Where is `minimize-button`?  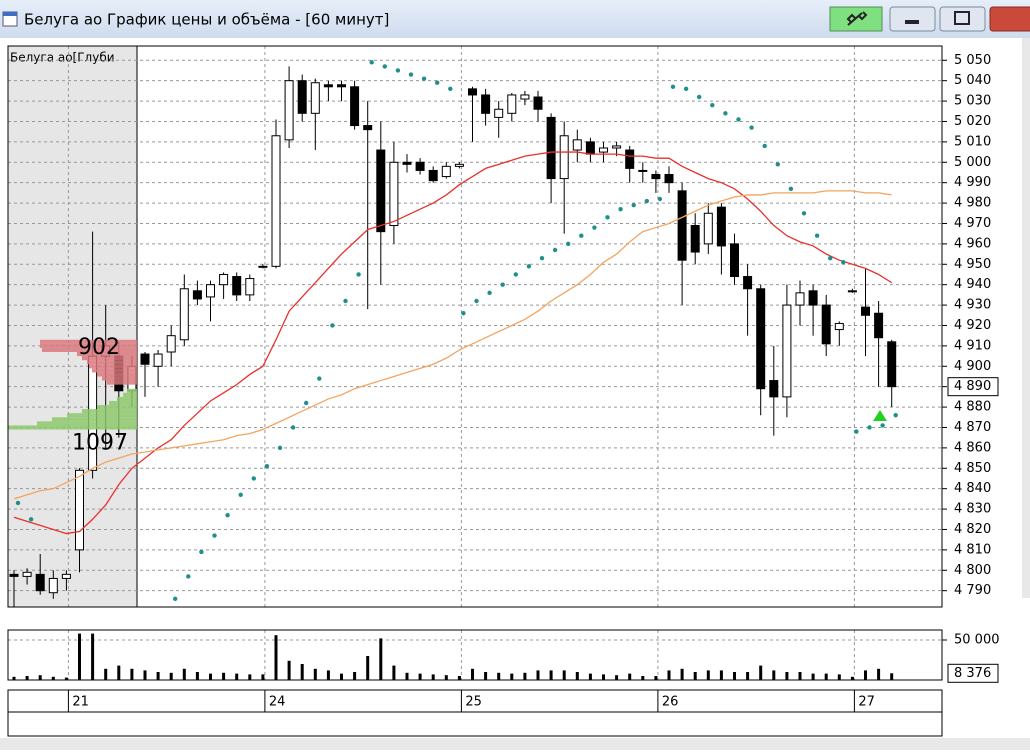 minimize-button is located at coordinates (912, 19).